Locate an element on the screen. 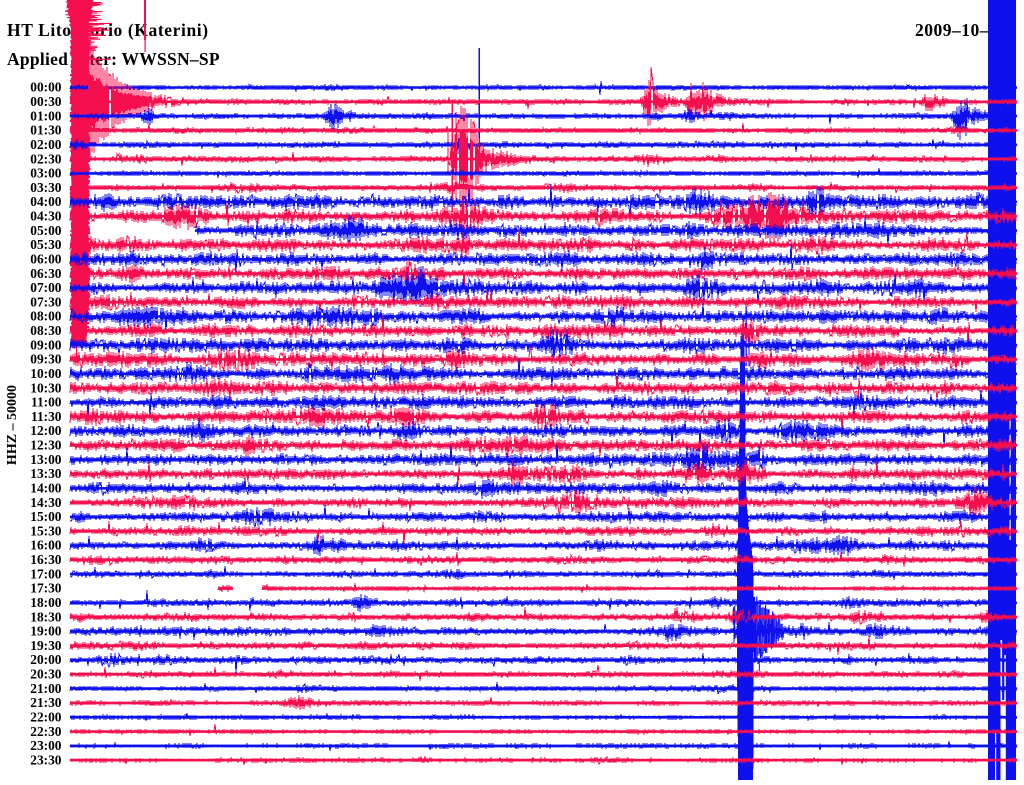 The image size is (1024, 785). svg-text: 00:30 is located at coordinates (46, 101).